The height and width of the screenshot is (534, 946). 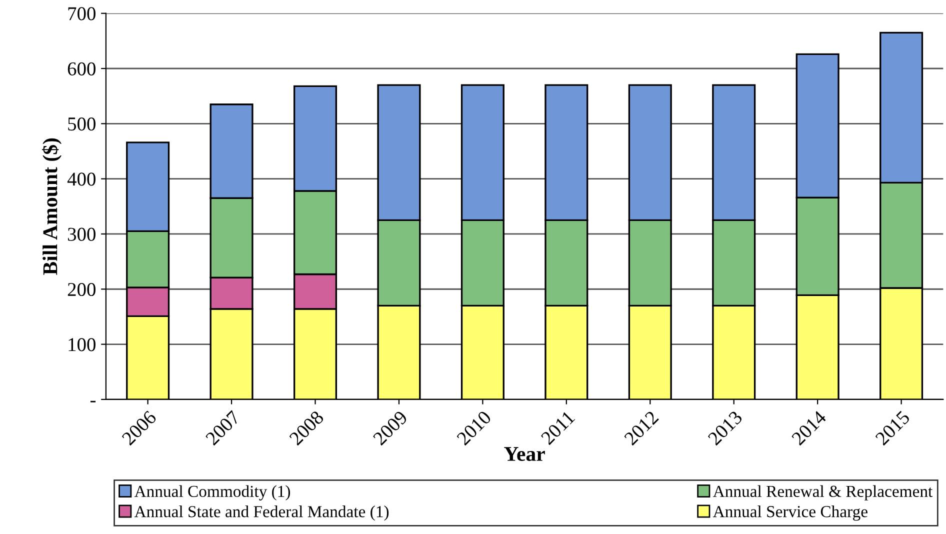 I want to click on y-tick-label: 100, so click(x=82, y=345).